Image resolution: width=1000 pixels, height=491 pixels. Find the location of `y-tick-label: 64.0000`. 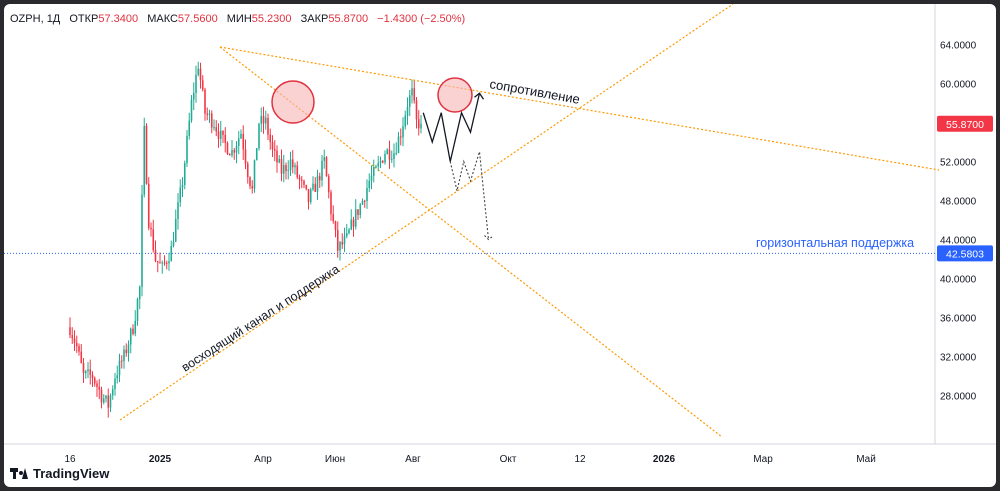

y-tick-label: 64.0000 is located at coordinates (958, 46).